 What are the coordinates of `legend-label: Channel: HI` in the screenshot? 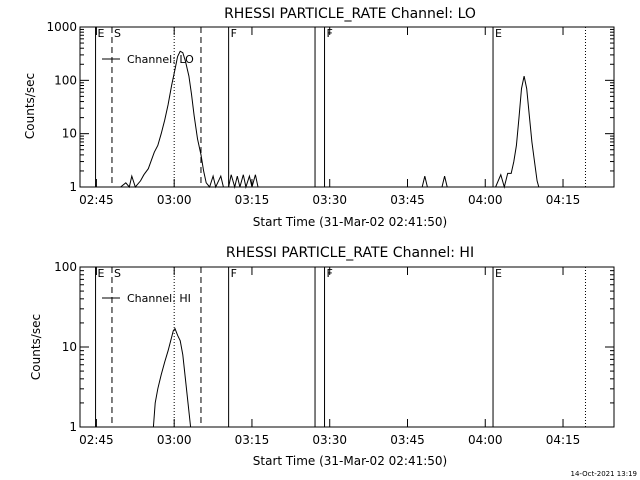 It's located at (159, 298).